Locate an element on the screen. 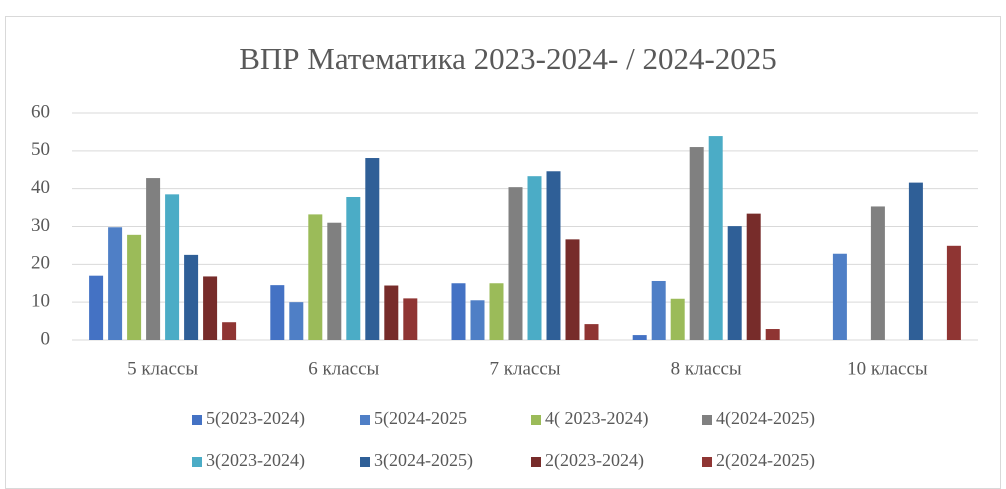  legend-label: 5(2023-2024) is located at coordinates (255, 418).